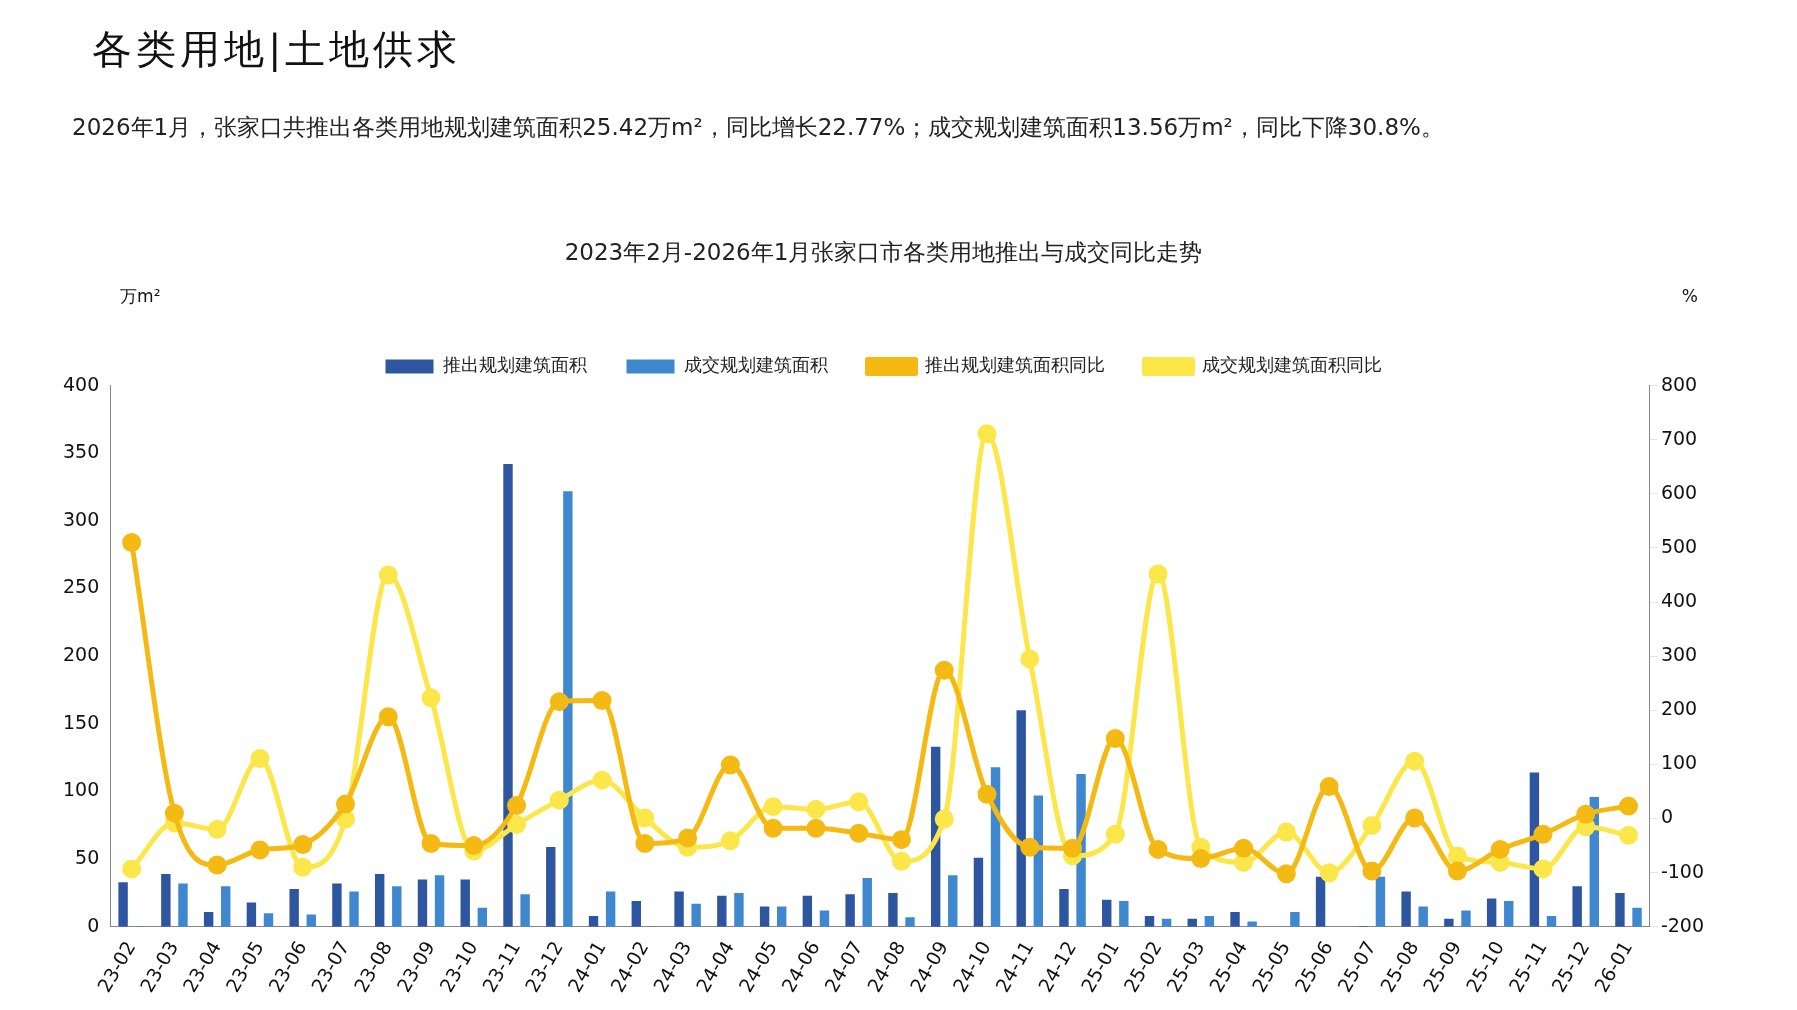  Describe the element at coordinates (1679, 545) in the screenshot. I see `y2-tick-label: 500` at that location.